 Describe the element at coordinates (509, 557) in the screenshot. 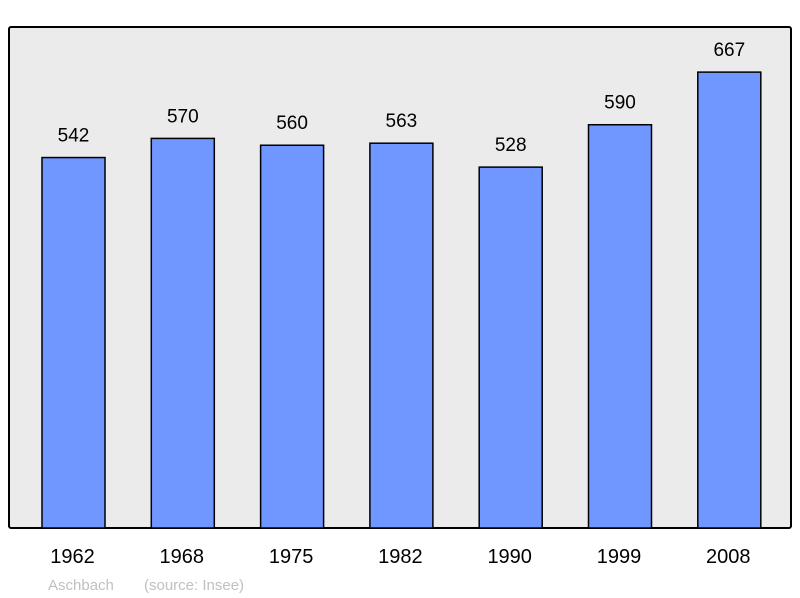

I see `x-tick-label-1990: 1990` at that location.